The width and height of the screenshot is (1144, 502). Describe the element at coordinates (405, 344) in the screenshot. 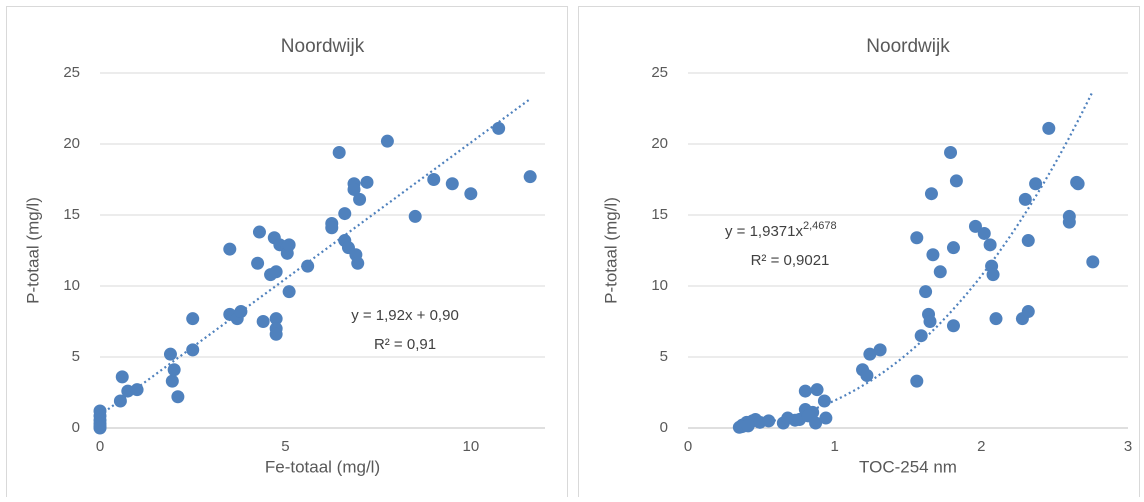

I see `r-squared-label: R² = 0,91` at that location.